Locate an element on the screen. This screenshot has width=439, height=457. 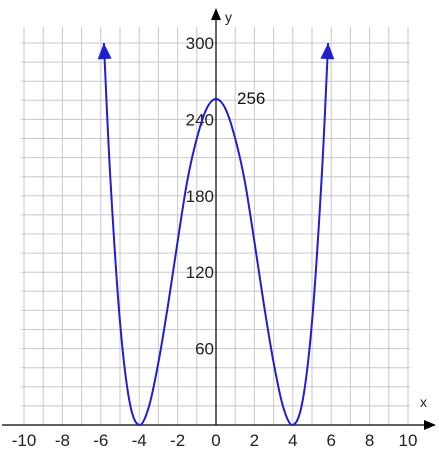
annotation-label: 256 is located at coordinates (251, 98).